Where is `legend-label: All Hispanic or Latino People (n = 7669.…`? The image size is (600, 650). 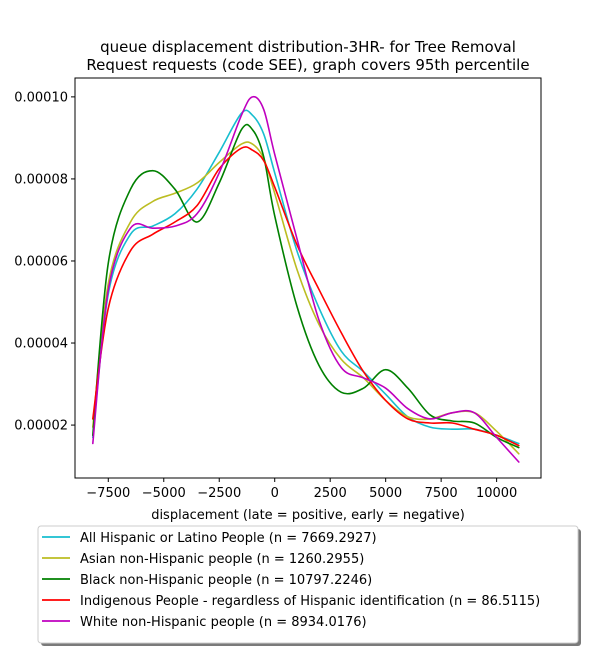 legend-label: All Hispanic or Latino People (n = 7669.… is located at coordinates (228, 538).